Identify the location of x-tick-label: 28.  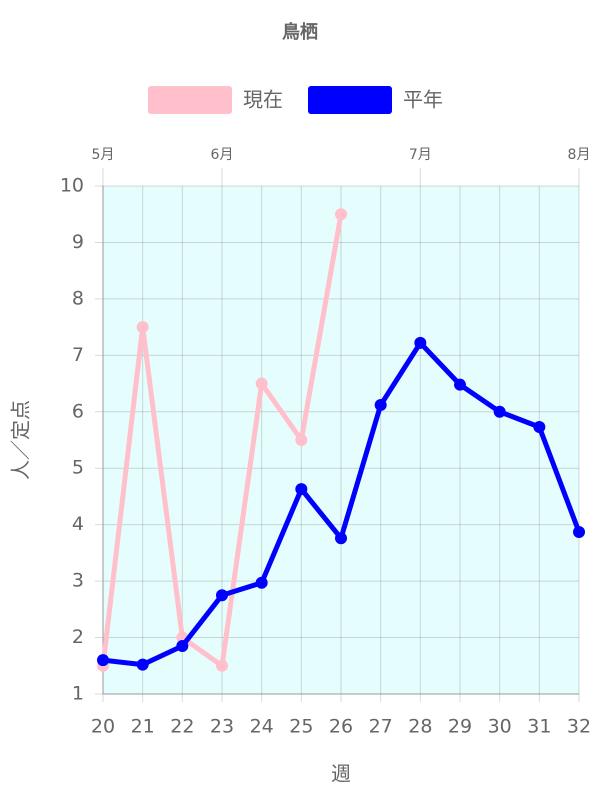
(420, 727).